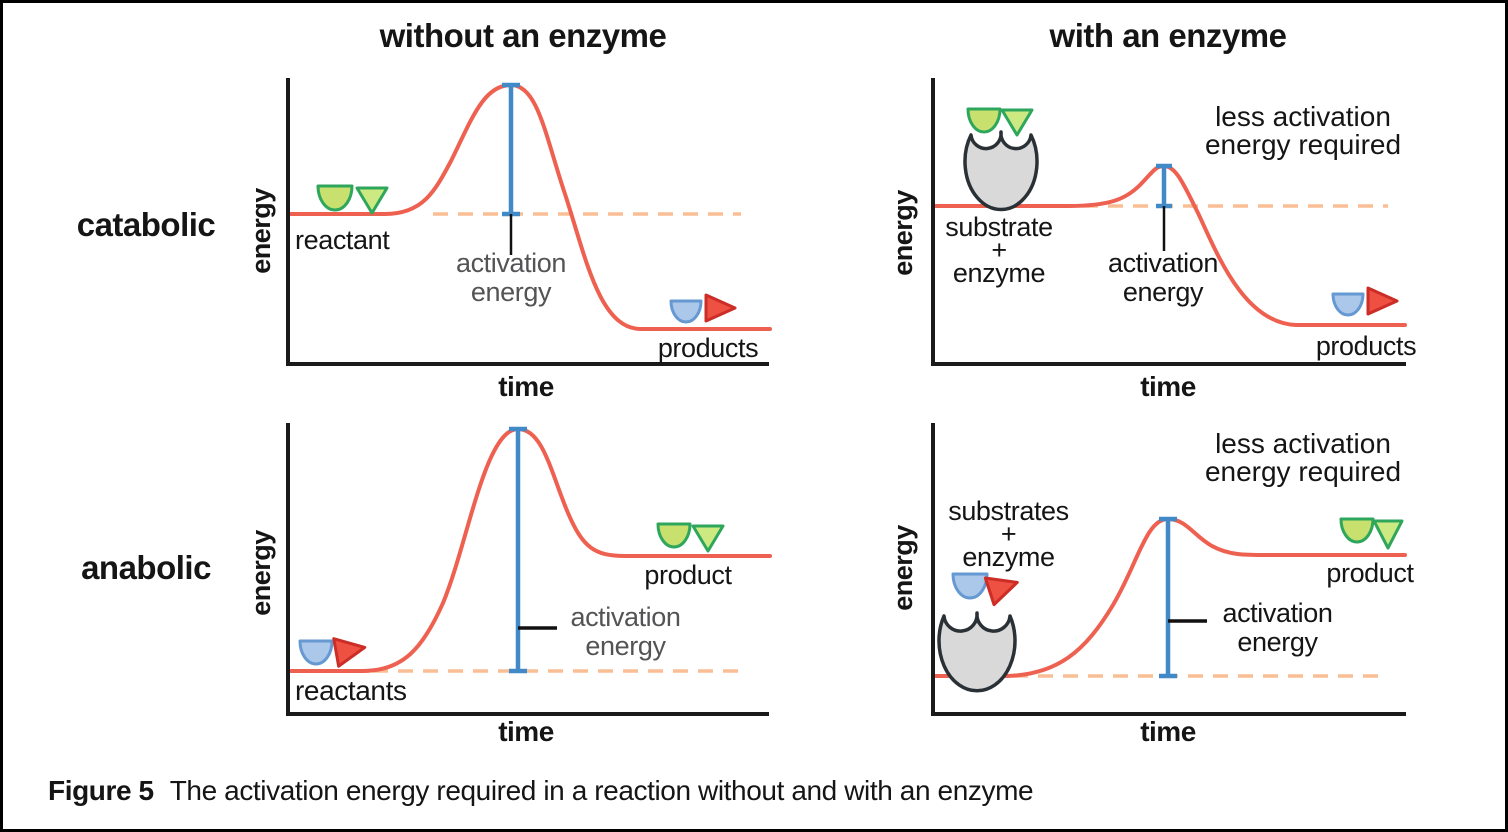 The width and height of the screenshot is (1508, 832). What do you see at coordinates (1168, 35) in the screenshot?
I see `column-title-with-enzyme: with an enzyme` at bounding box center [1168, 35].